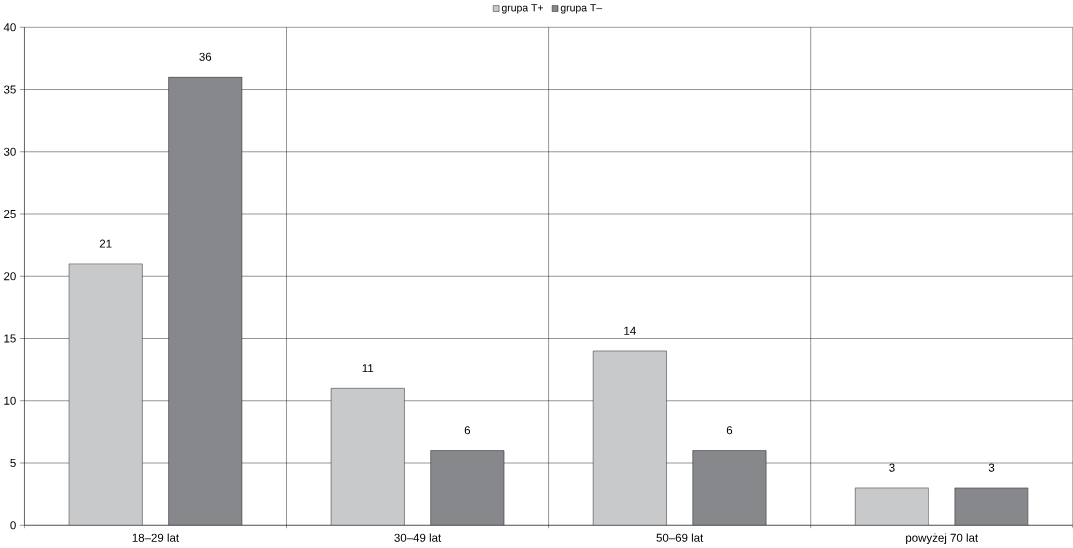 This screenshot has height=548, width=1073. I want to click on x-tick-label: 18–29 lat, so click(155, 538).